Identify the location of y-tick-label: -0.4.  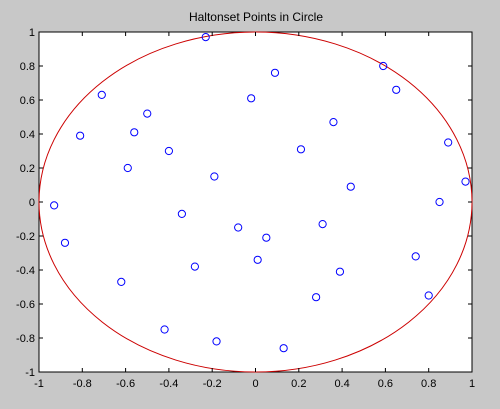
(25, 271).